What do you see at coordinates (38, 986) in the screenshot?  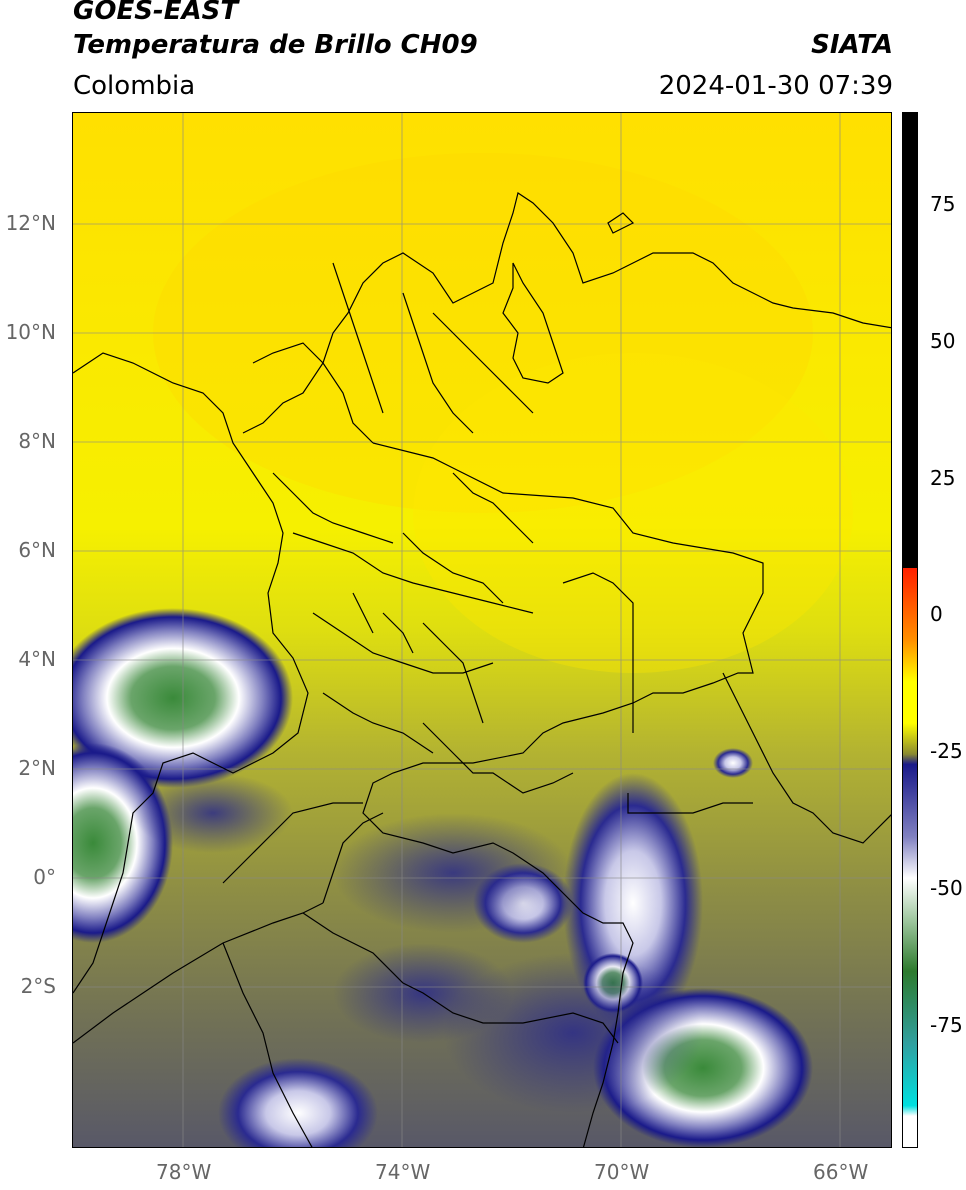 I see `lat-tick-label: 2°S` at bounding box center [38, 986].